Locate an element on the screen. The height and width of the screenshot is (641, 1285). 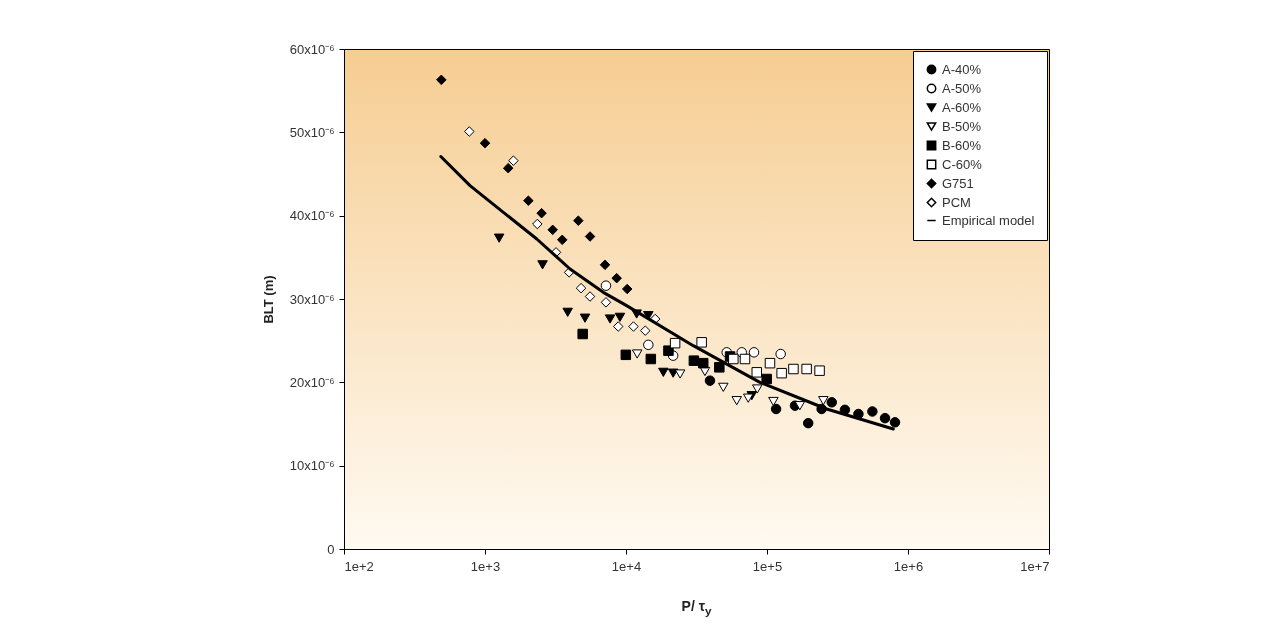
x-tick-label: 1e+2 is located at coordinates (359, 566).